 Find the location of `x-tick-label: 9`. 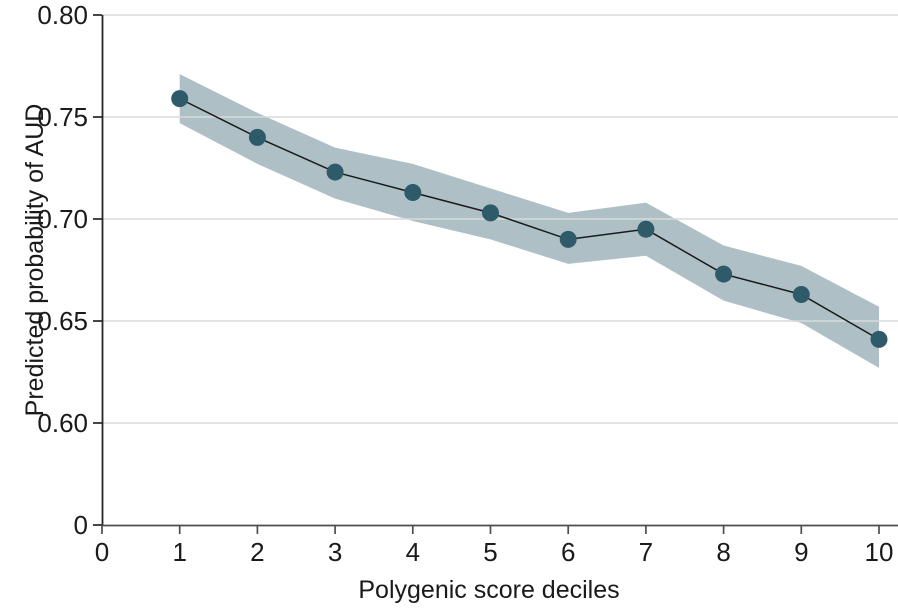

x-tick-label: 9 is located at coordinates (801, 552).